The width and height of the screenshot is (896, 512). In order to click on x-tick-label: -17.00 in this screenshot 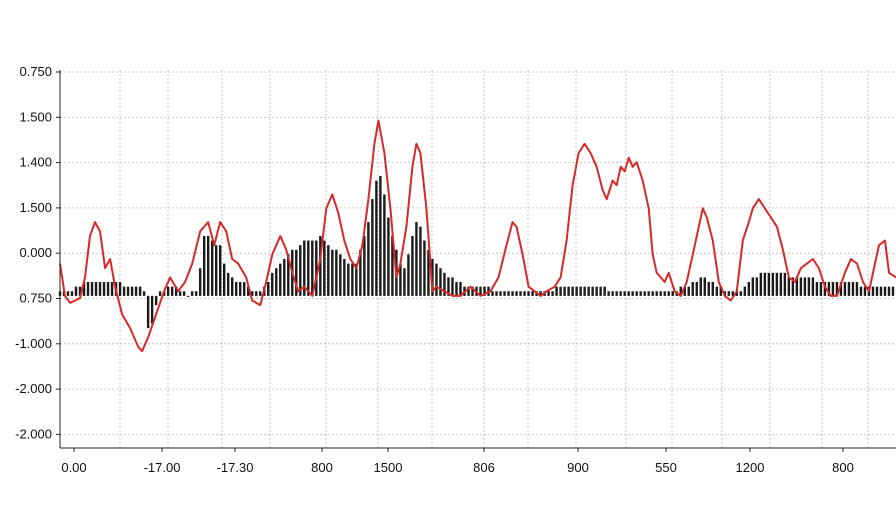, I will do `click(162, 467)`.